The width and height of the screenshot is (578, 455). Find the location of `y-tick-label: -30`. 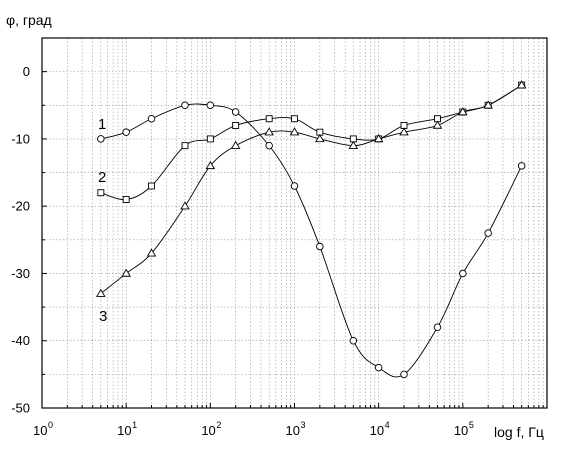

y-tick-label: -30 is located at coordinates (20, 273).